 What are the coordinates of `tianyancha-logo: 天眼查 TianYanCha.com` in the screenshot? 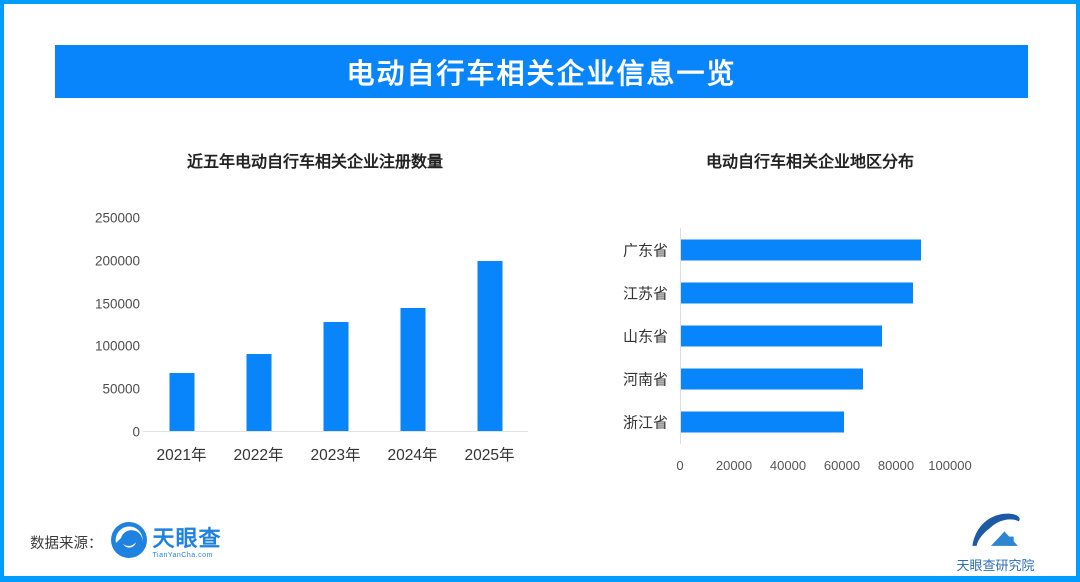 It's located at (187, 542).